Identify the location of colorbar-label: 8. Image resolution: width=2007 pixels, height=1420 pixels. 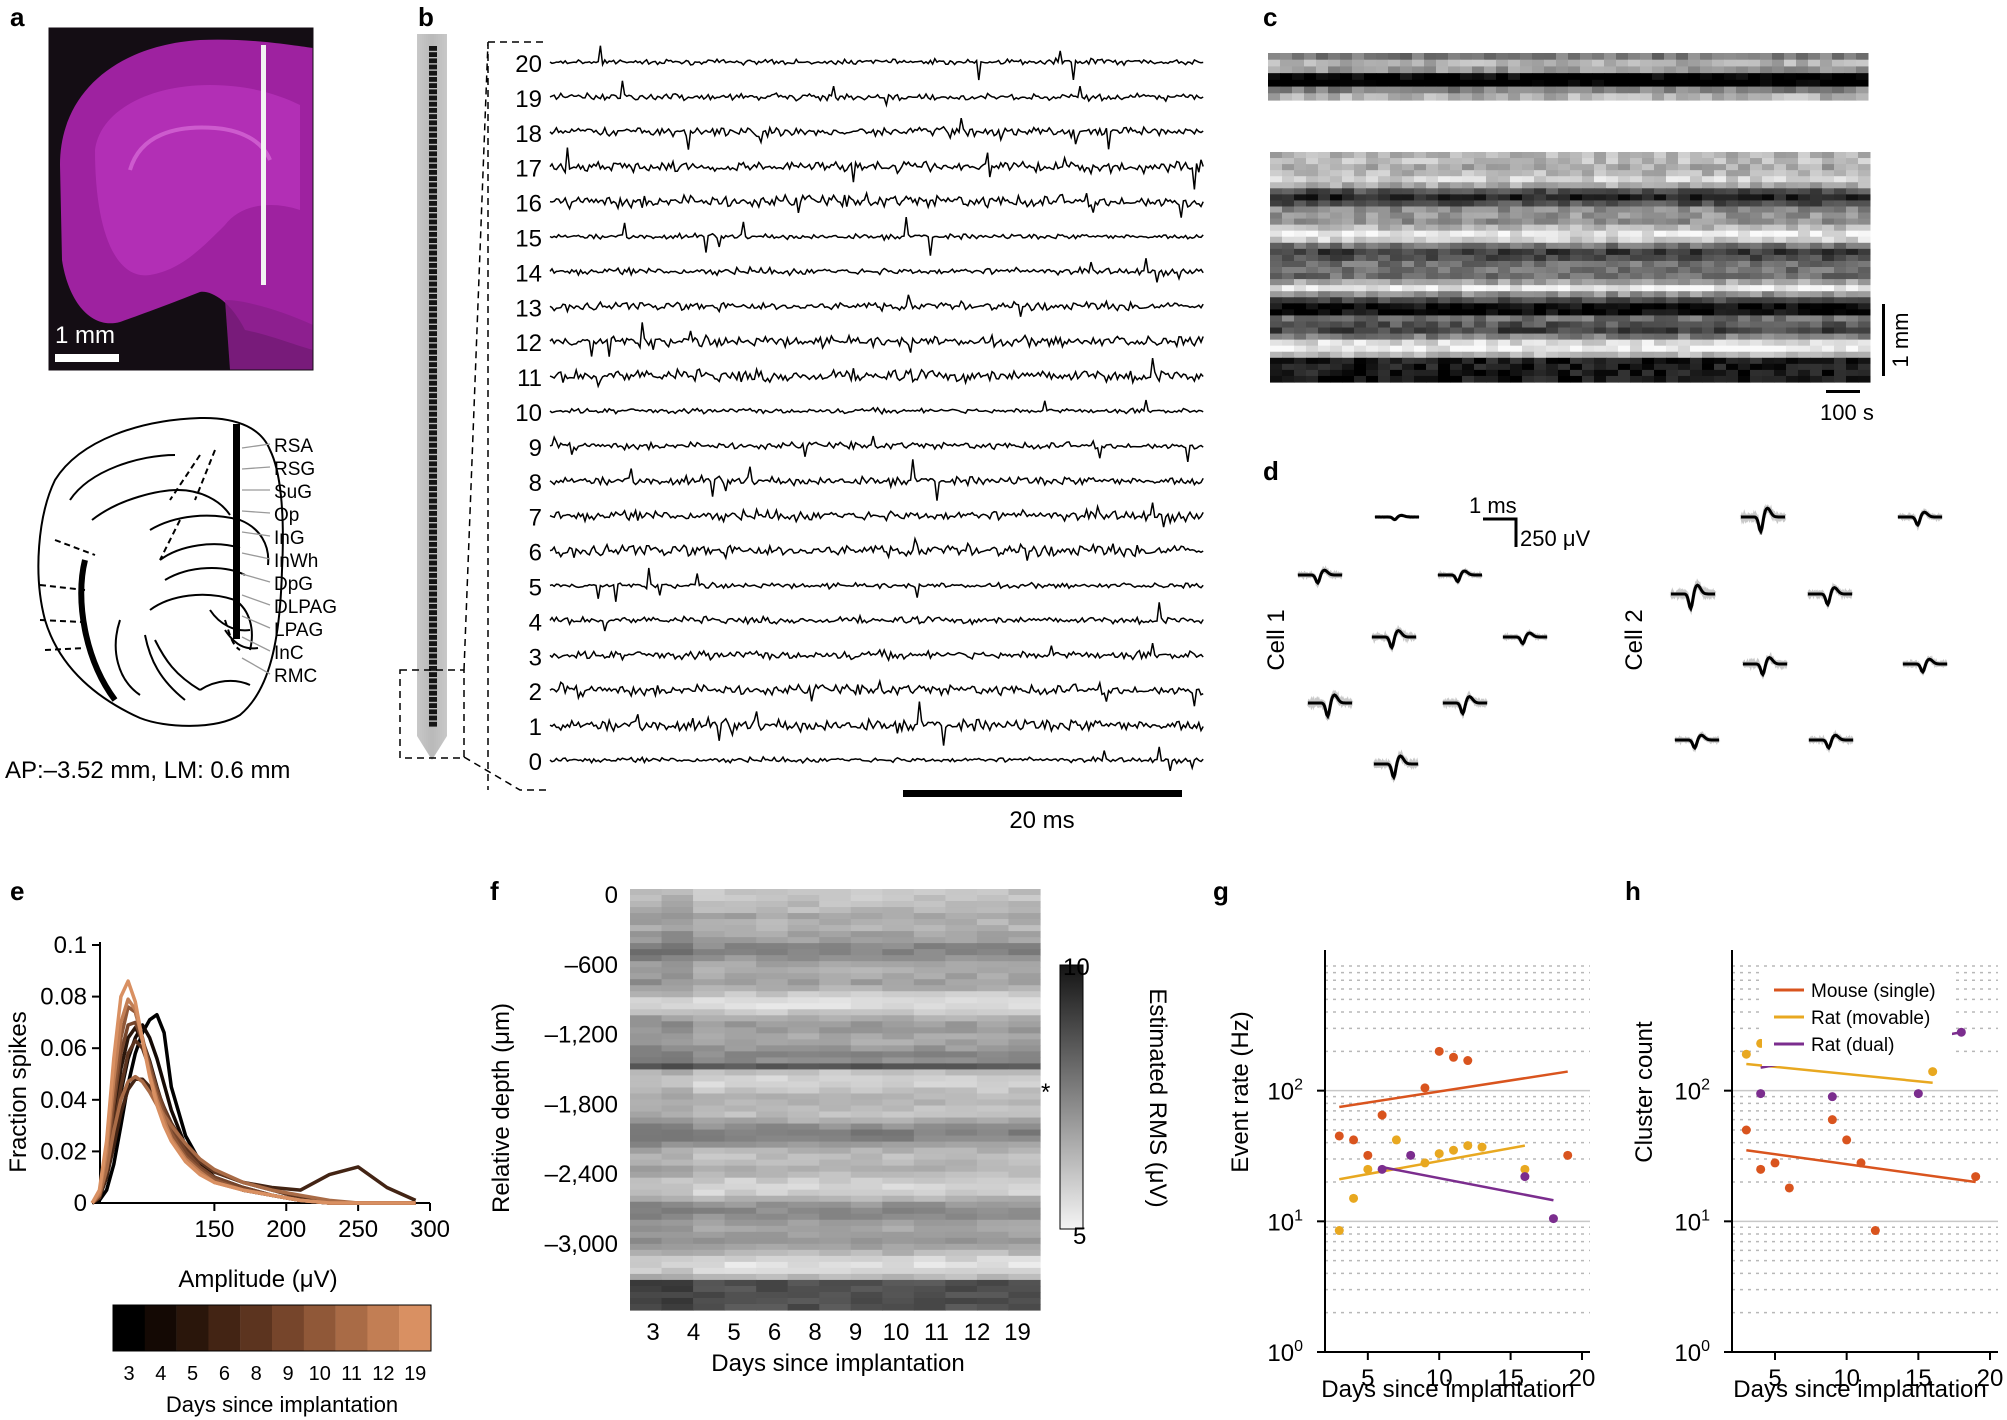
(256, 1374).